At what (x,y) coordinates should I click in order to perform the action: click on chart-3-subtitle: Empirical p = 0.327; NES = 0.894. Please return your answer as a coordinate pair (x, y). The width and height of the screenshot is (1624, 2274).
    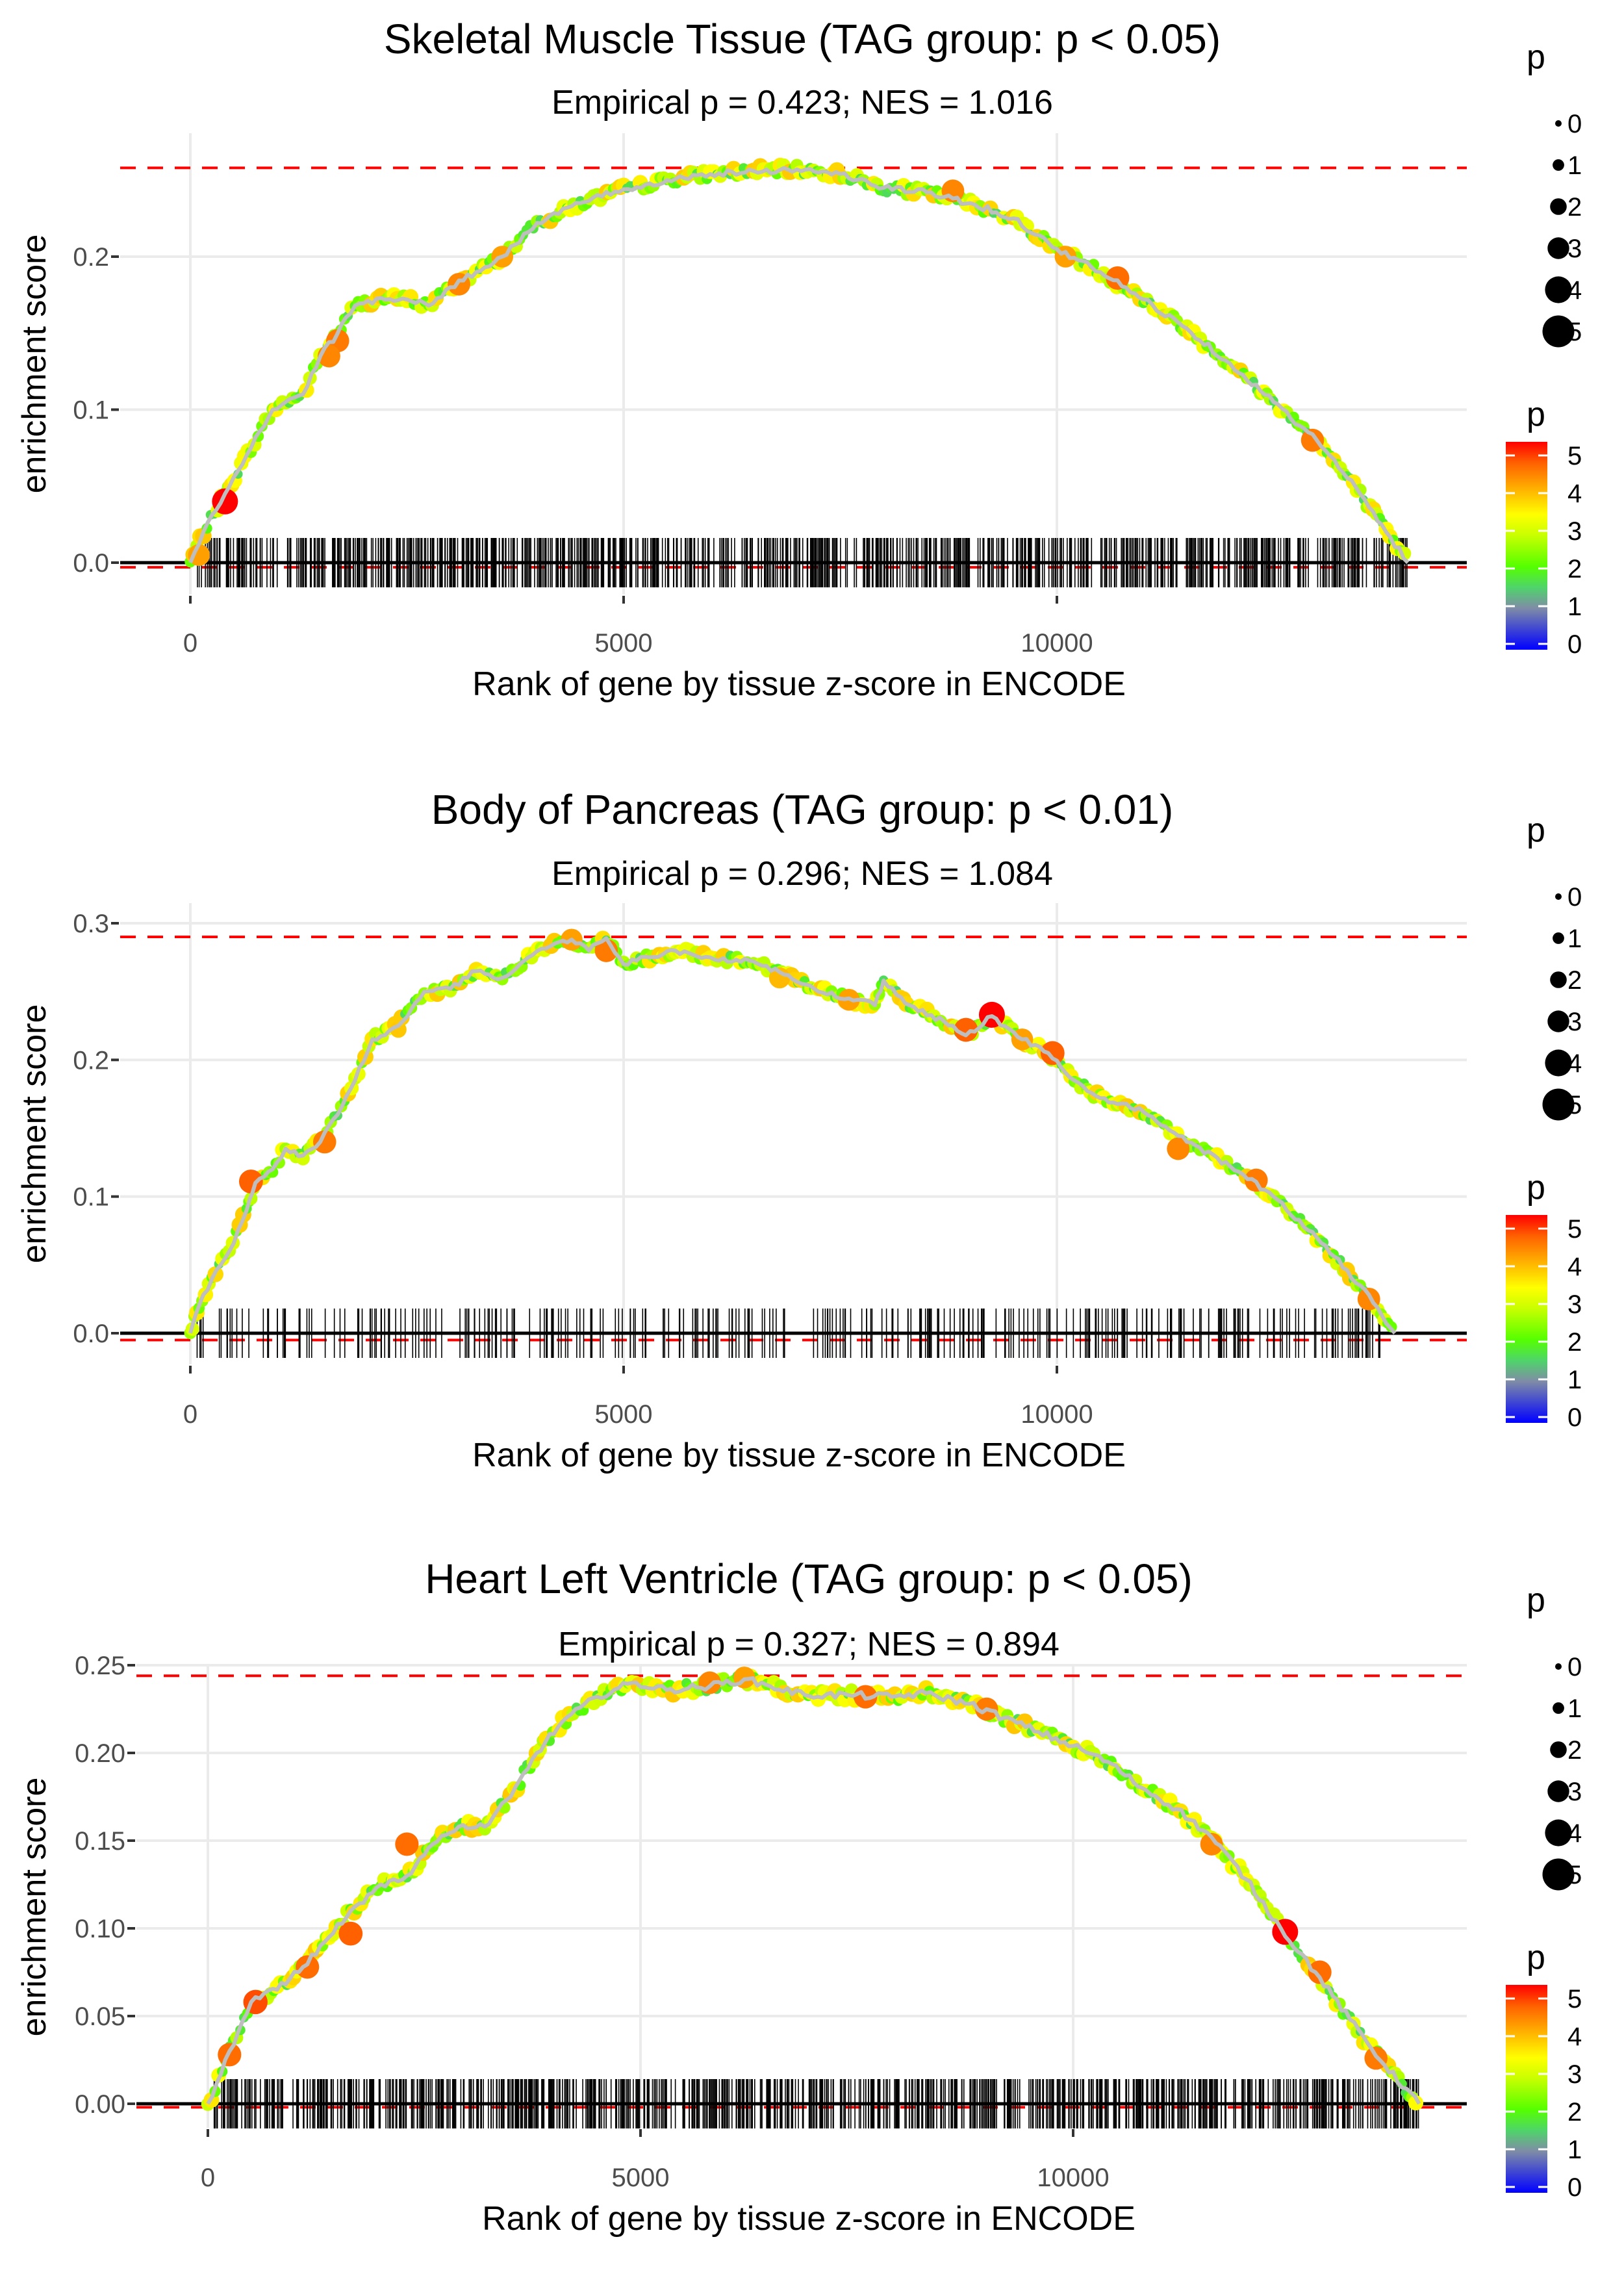
    Looking at the image, I should click on (808, 1644).